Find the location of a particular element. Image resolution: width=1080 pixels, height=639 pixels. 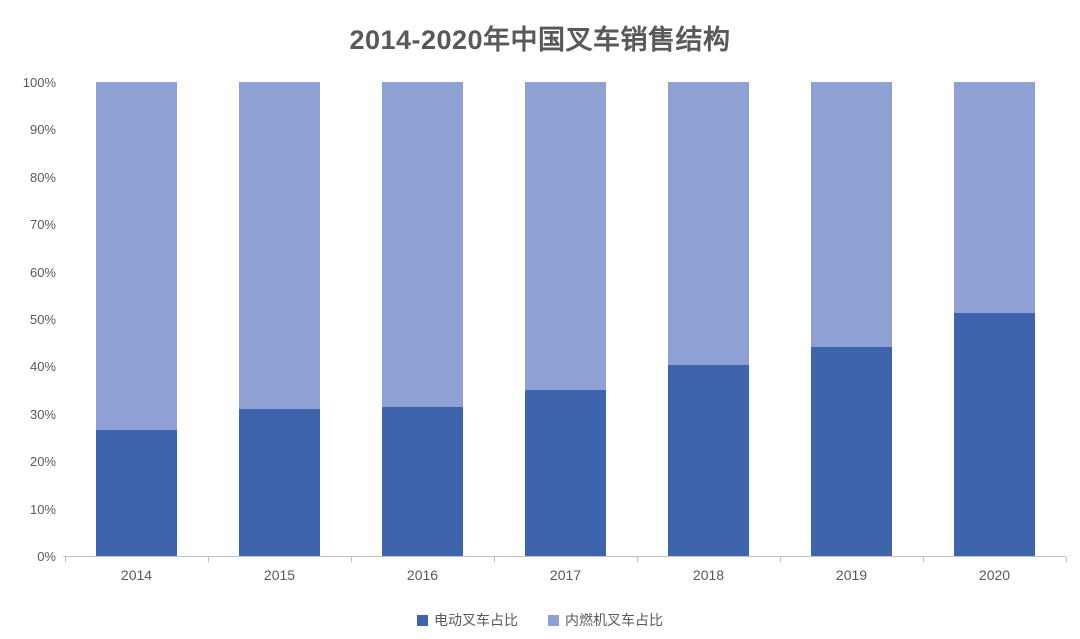

x-axis-tick-label: 2017 is located at coordinates (565, 575).